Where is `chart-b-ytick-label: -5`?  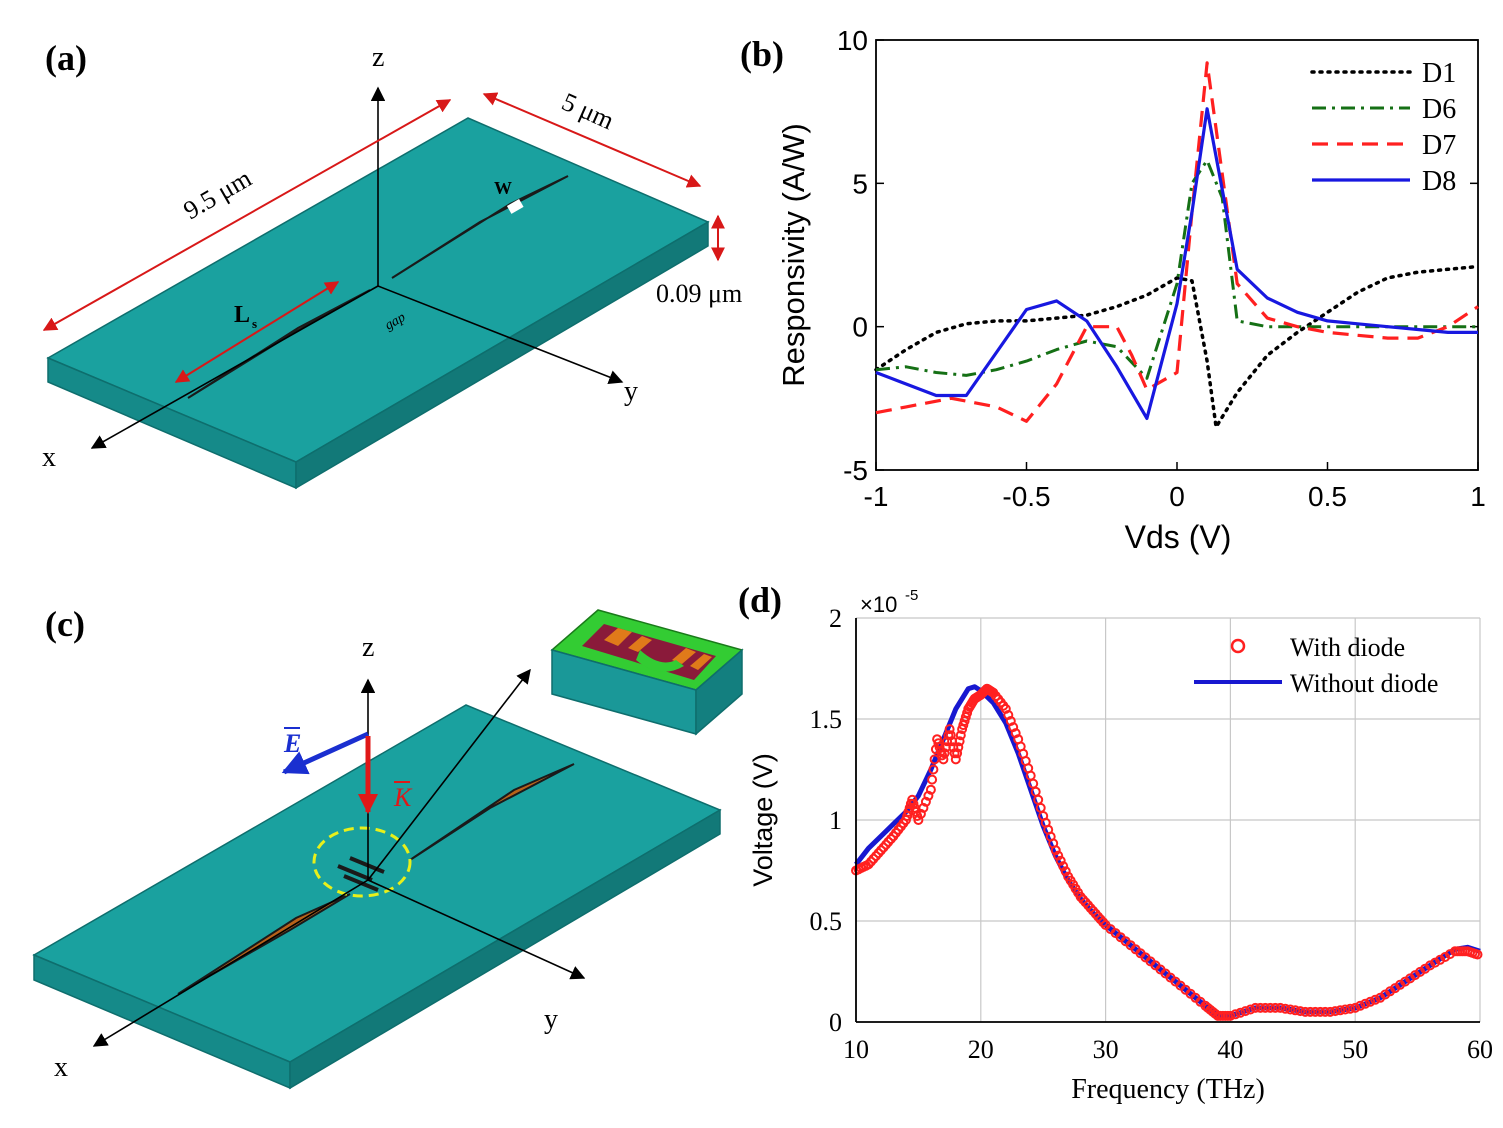 chart-b-ytick-label: -5 is located at coordinates (855, 470).